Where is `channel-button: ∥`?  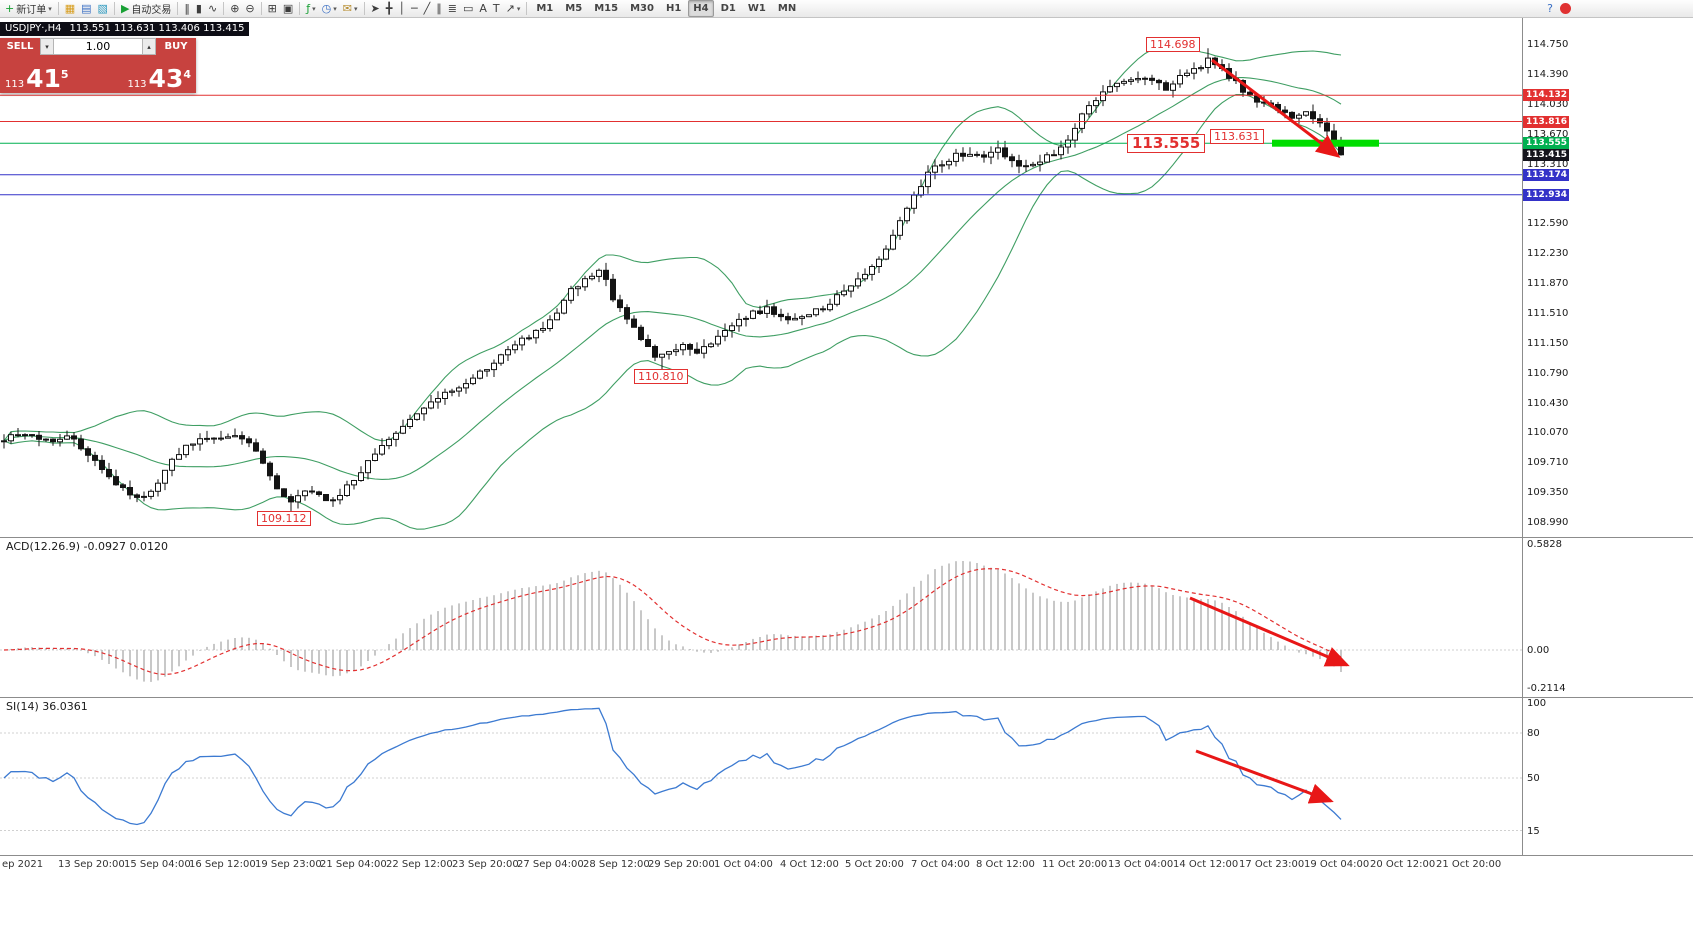
channel-button: ∥ is located at coordinates (439, 9).